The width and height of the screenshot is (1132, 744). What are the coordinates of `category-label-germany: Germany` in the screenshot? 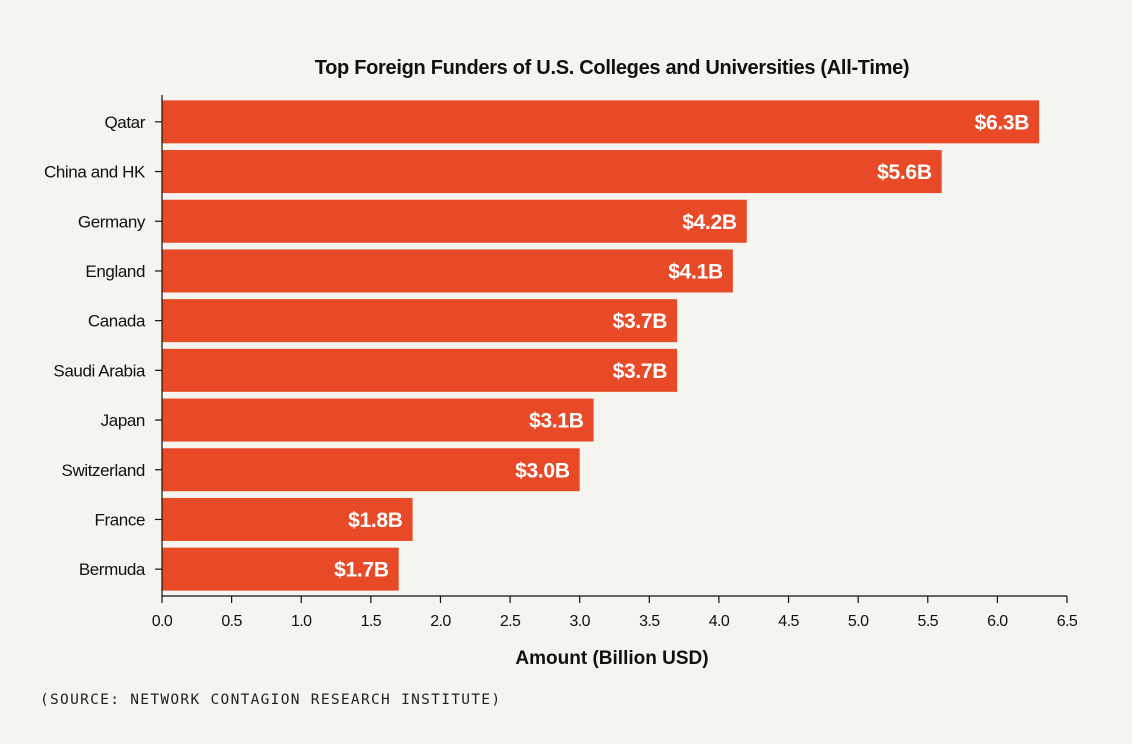 It's located at (112, 221).